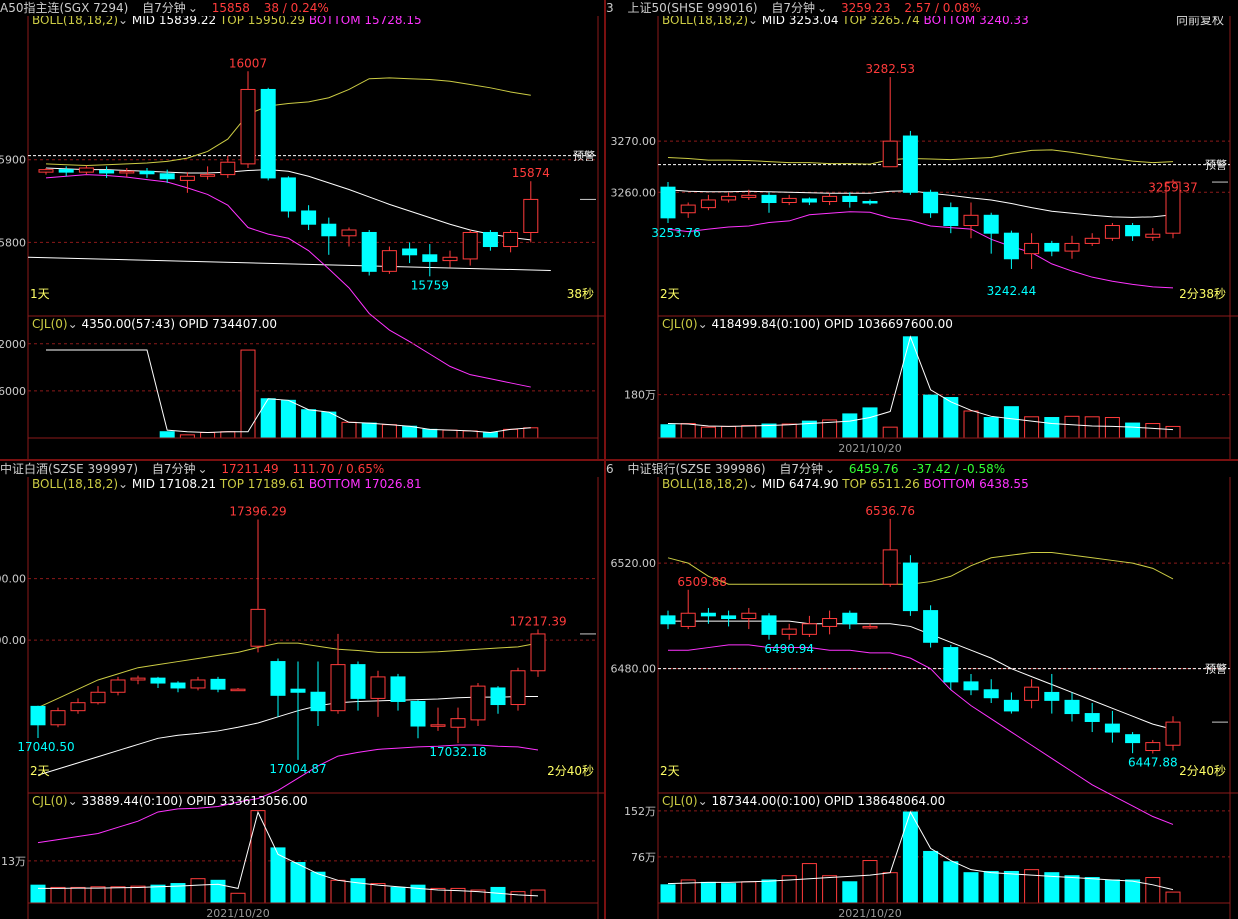 The height and width of the screenshot is (919, 1238). I want to click on trend-line, so click(289, 264).